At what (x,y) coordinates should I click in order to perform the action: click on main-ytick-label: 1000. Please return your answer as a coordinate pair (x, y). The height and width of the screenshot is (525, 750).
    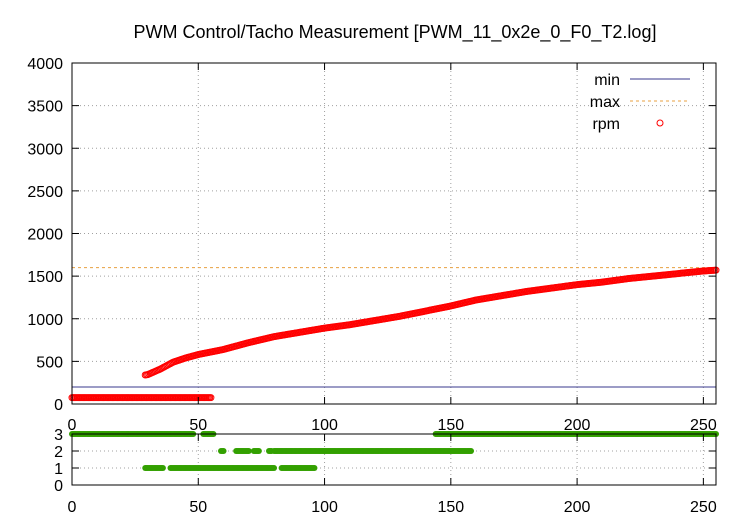
    Looking at the image, I should click on (45, 320).